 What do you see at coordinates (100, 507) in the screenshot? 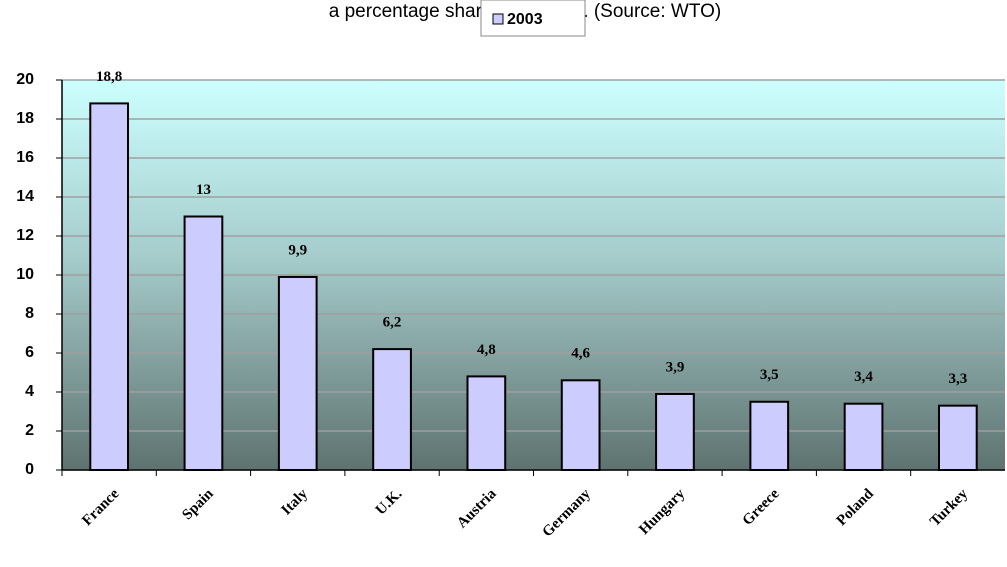
I see `x-tick-label: France` at bounding box center [100, 507].